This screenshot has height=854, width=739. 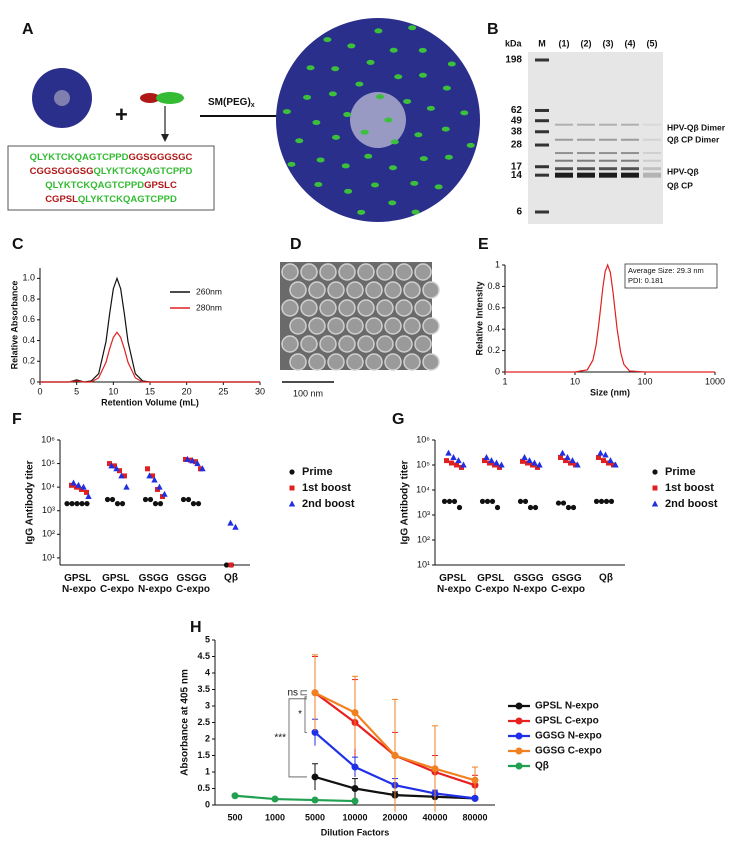 What do you see at coordinates (671, 276) in the screenshot?
I see `annotation-box` at bounding box center [671, 276].